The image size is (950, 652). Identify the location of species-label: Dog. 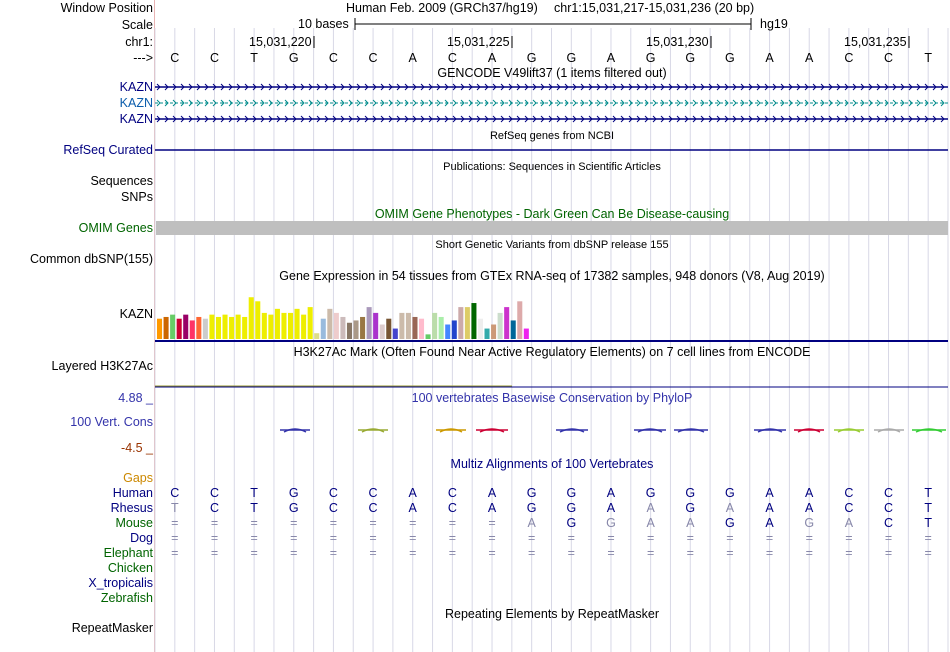
(141, 538).